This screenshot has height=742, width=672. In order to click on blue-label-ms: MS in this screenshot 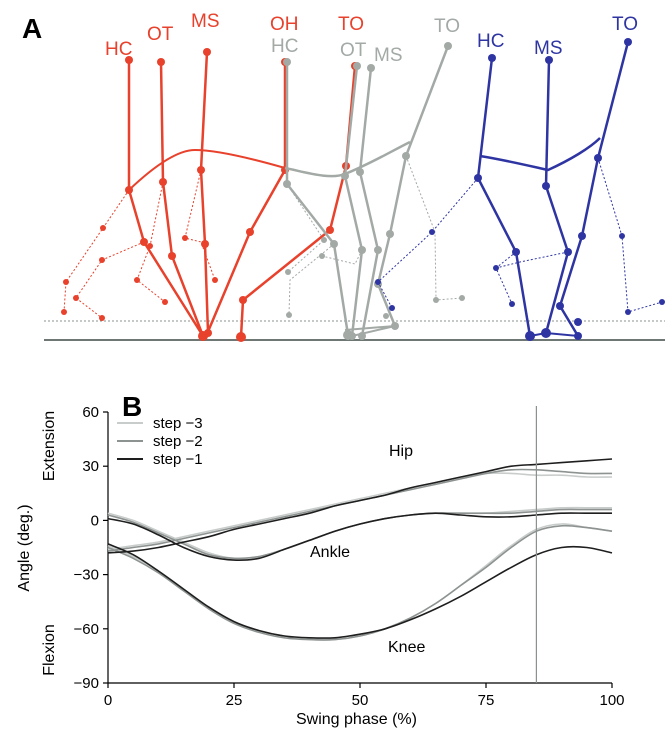, I will do `click(548, 48)`.